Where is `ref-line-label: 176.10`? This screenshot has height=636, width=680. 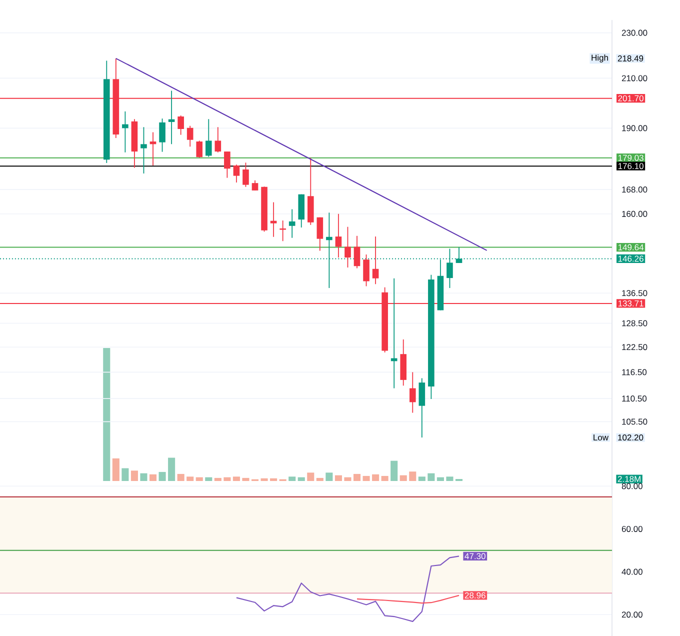
ref-line-label: 176.10 is located at coordinates (631, 166).